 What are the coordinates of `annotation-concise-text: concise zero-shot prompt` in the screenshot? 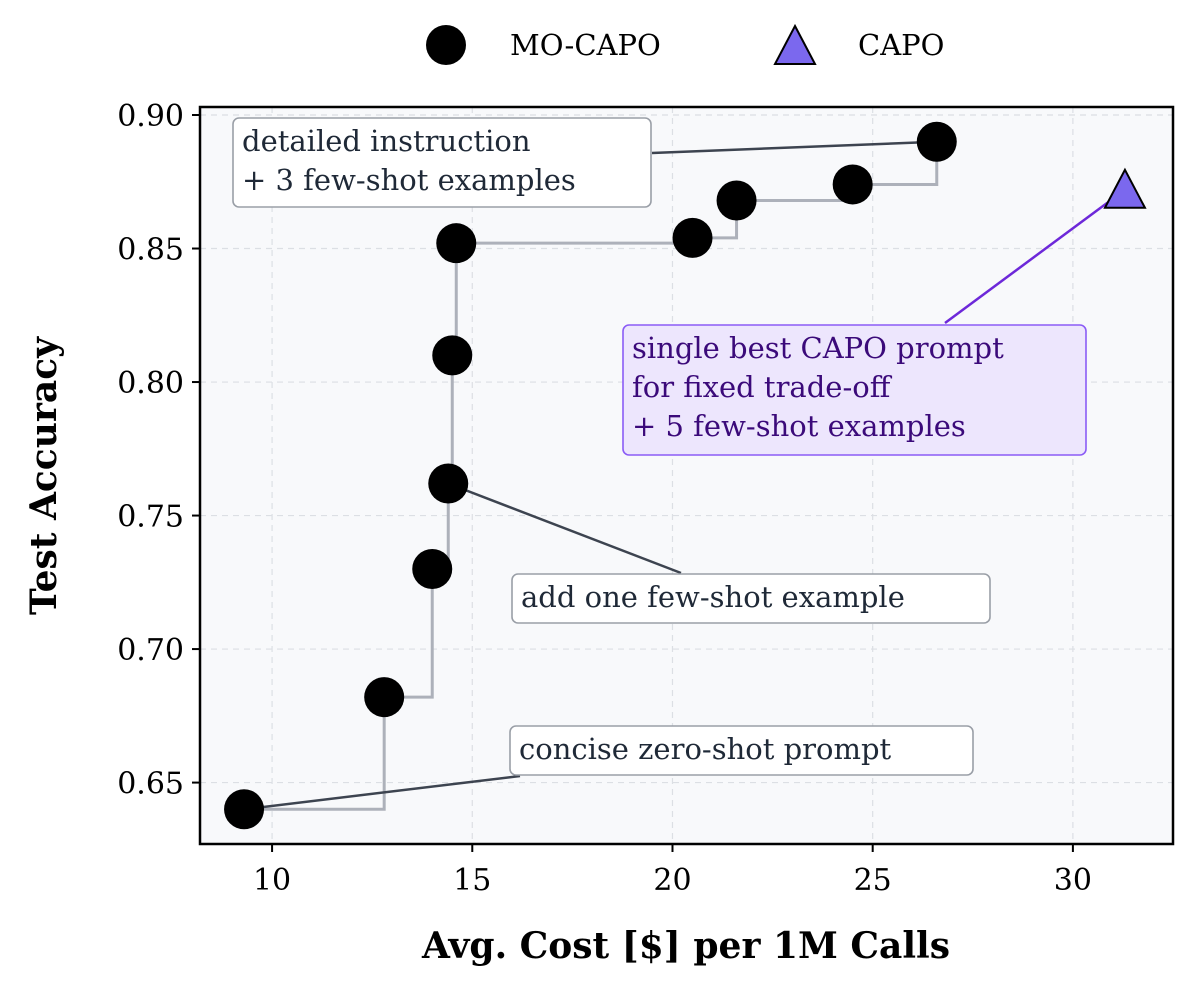 It's located at (705, 749).